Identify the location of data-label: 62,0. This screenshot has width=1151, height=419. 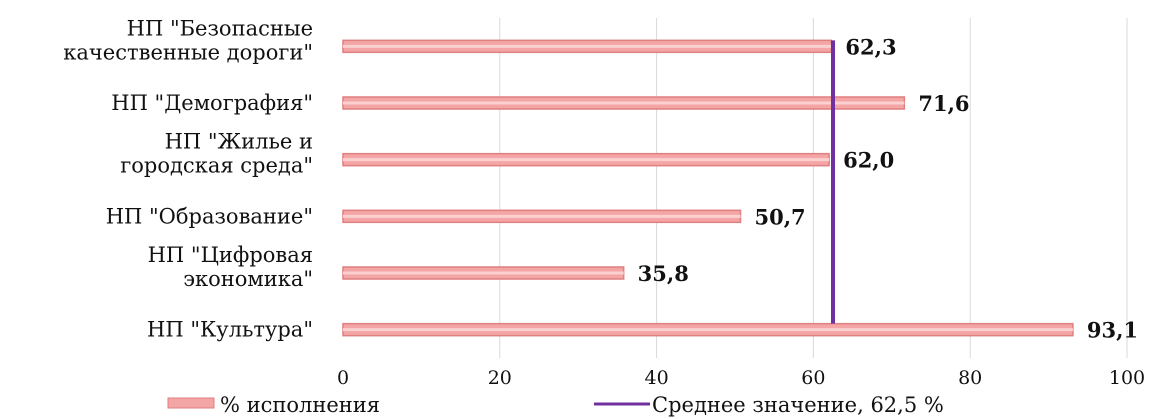
(868, 160).